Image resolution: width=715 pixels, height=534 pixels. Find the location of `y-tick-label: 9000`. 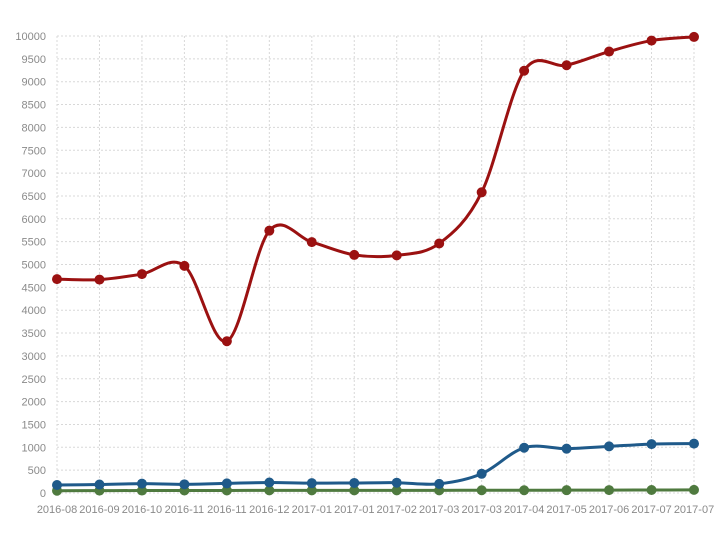

y-tick-label: 9000 is located at coordinates (34, 83).